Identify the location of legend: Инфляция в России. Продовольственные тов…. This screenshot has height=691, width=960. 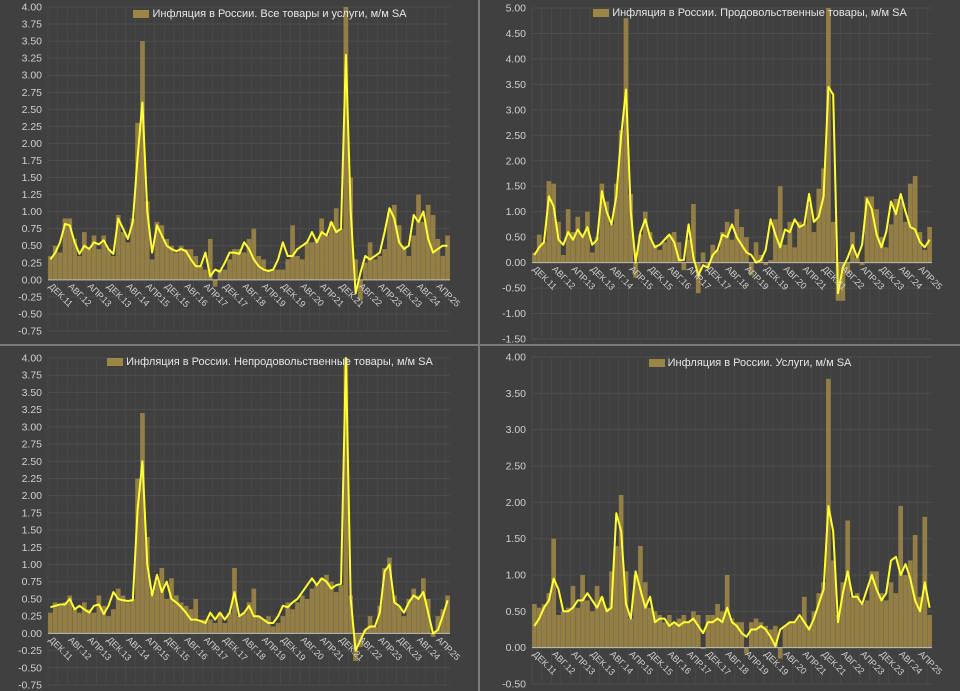
(750, 13).